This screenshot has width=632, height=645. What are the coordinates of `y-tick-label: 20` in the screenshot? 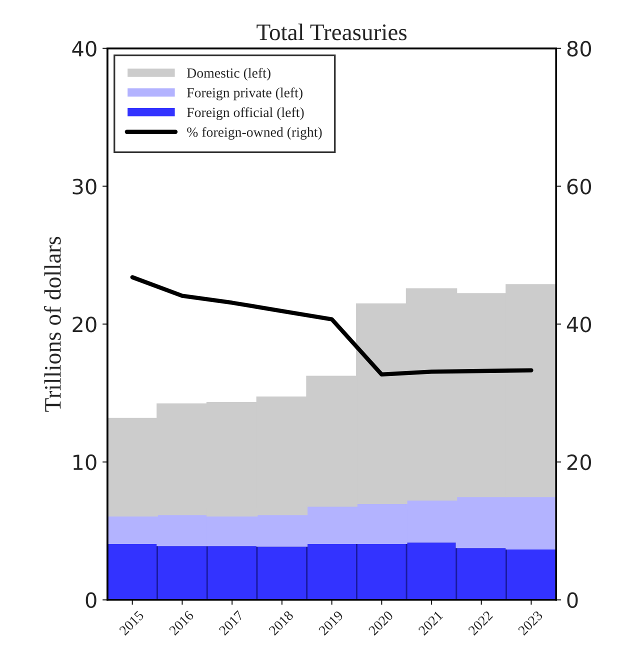 It's located at (84, 324).